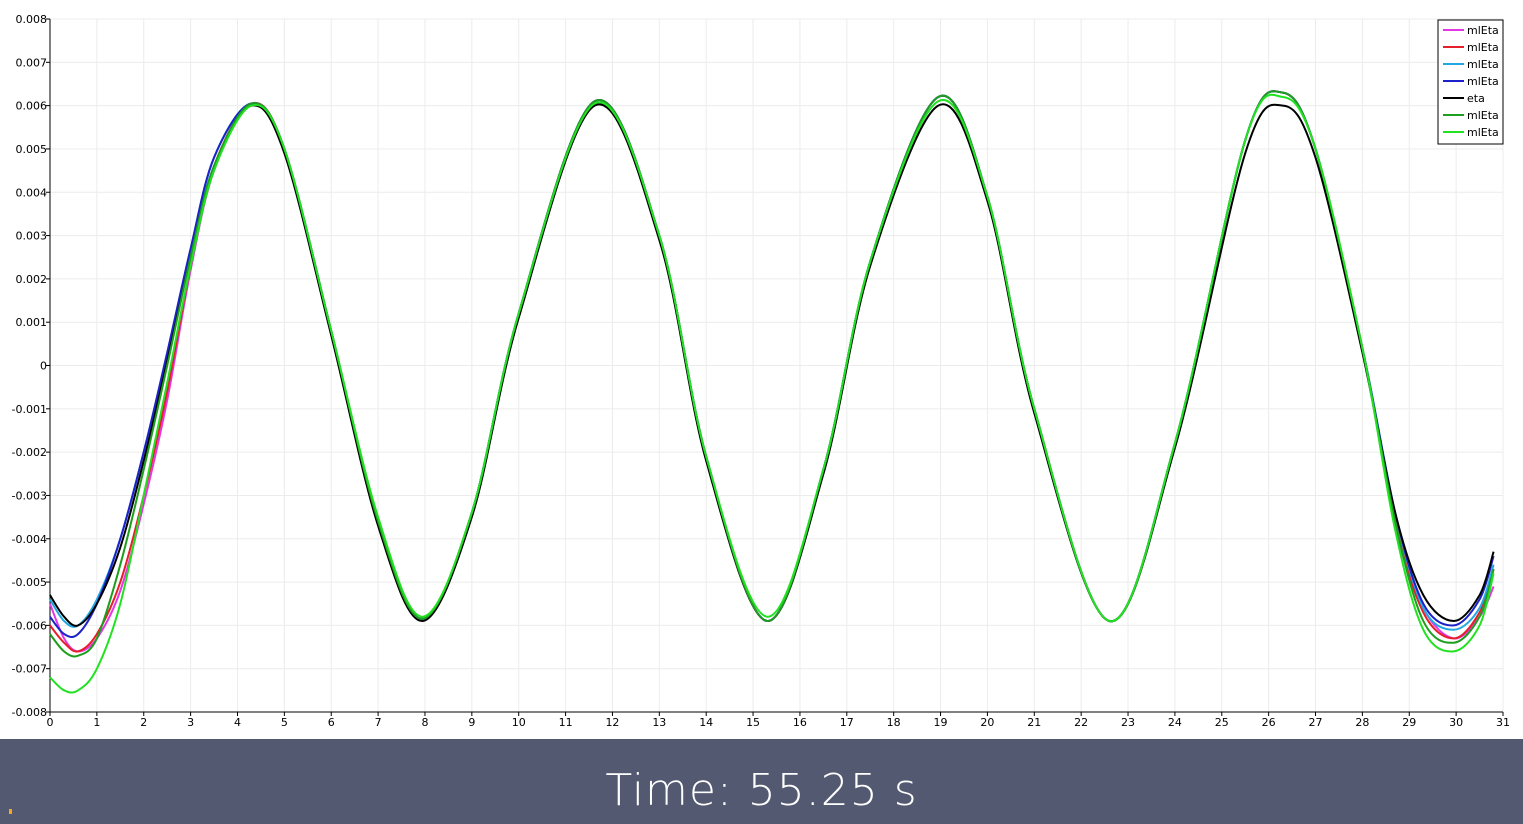 Image resolution: width=1523 pixels, height=824 pixels. What do you see at coordinates (29, 495) in the screenshot?
I see `y-tick-label: -0.003` at bounding box center [29, 495].